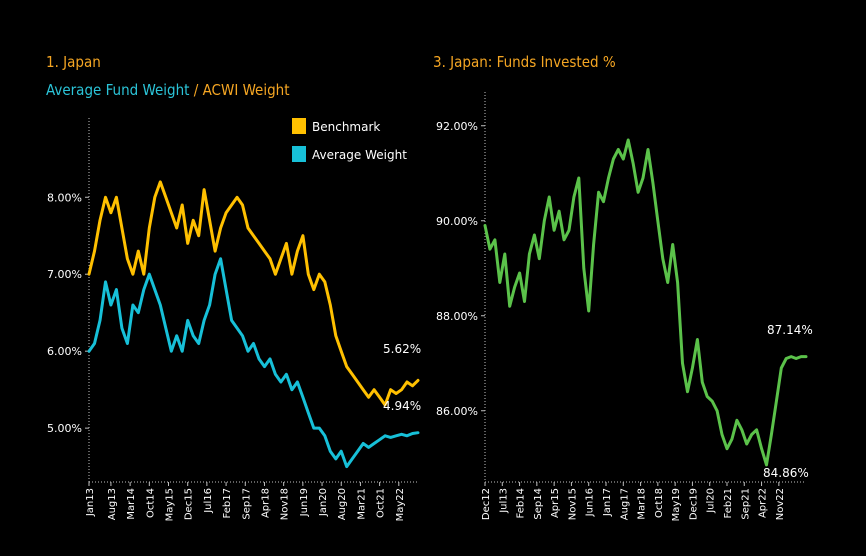  What do you see at coordinates (521, 503) in the screenshot?
I see `x-tick-label: Feb14` at bounding box center [521, 503].